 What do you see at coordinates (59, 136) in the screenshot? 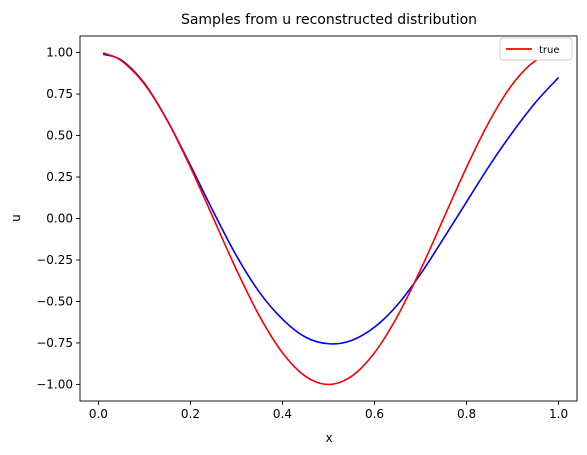
I see `y-tick-label: 0.50` at bounding box center [59, 136].